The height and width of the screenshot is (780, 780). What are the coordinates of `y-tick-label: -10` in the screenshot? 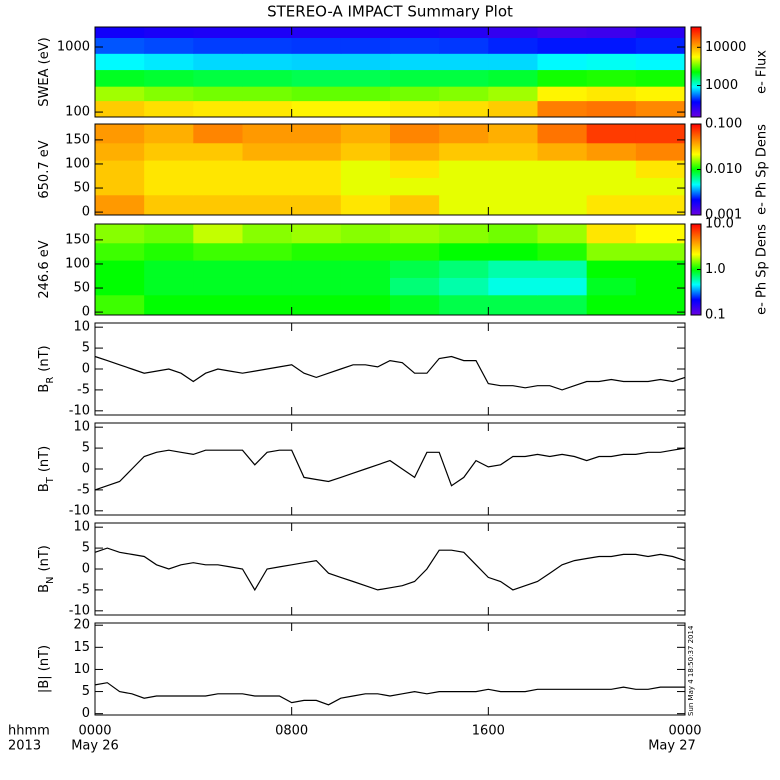 It's located at (79, 510).